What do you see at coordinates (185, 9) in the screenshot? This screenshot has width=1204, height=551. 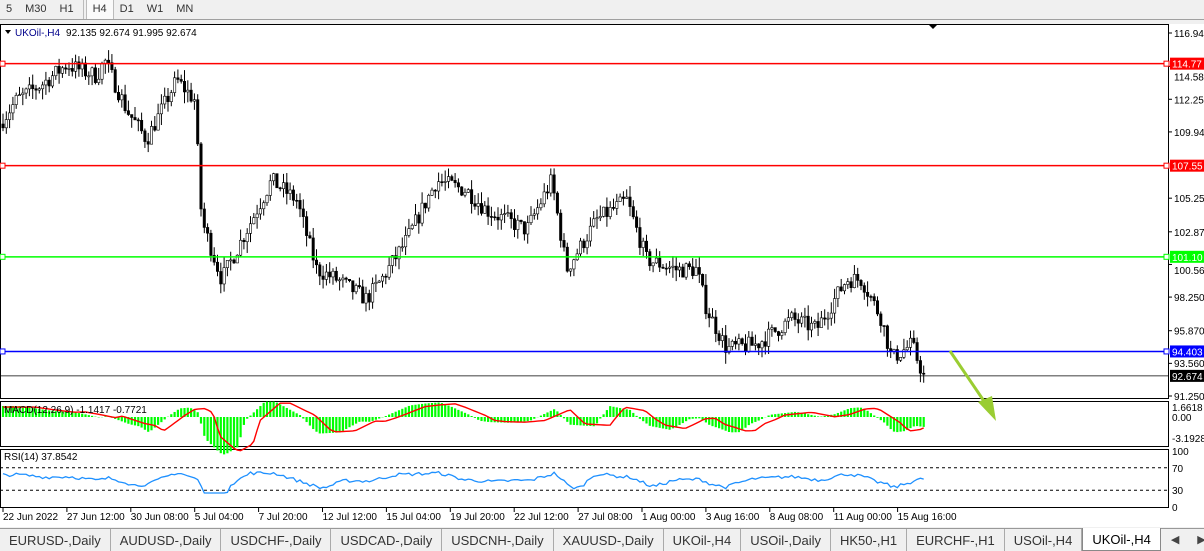 I see `timeframe-mn: MN` at bounding box center [185, 9].